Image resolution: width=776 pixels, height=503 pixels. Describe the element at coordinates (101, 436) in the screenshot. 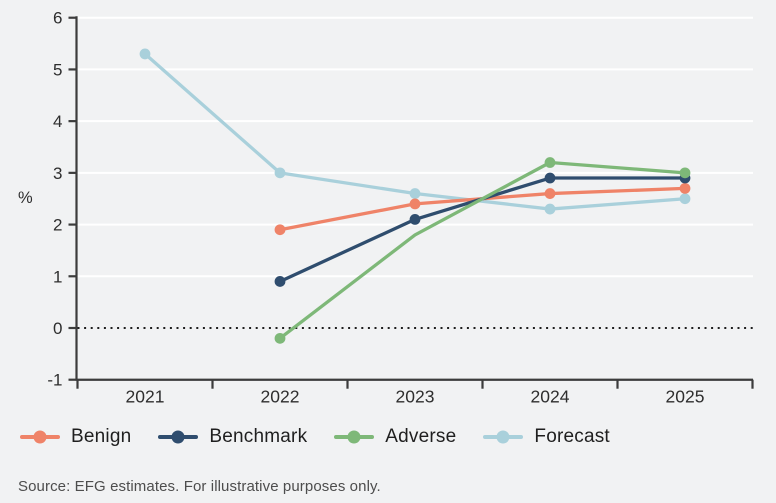

I see `legend-label: Benign` at that location.